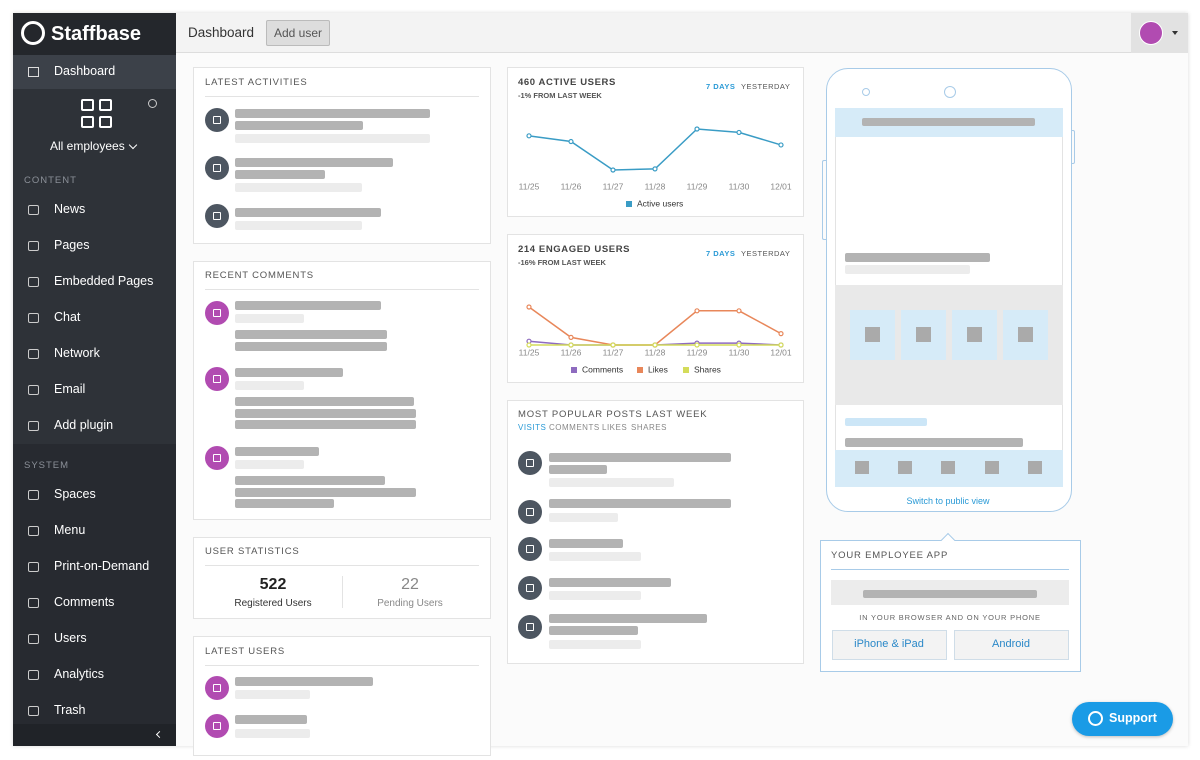  I want to click on add-user-label: Add user, so click(298, 32).